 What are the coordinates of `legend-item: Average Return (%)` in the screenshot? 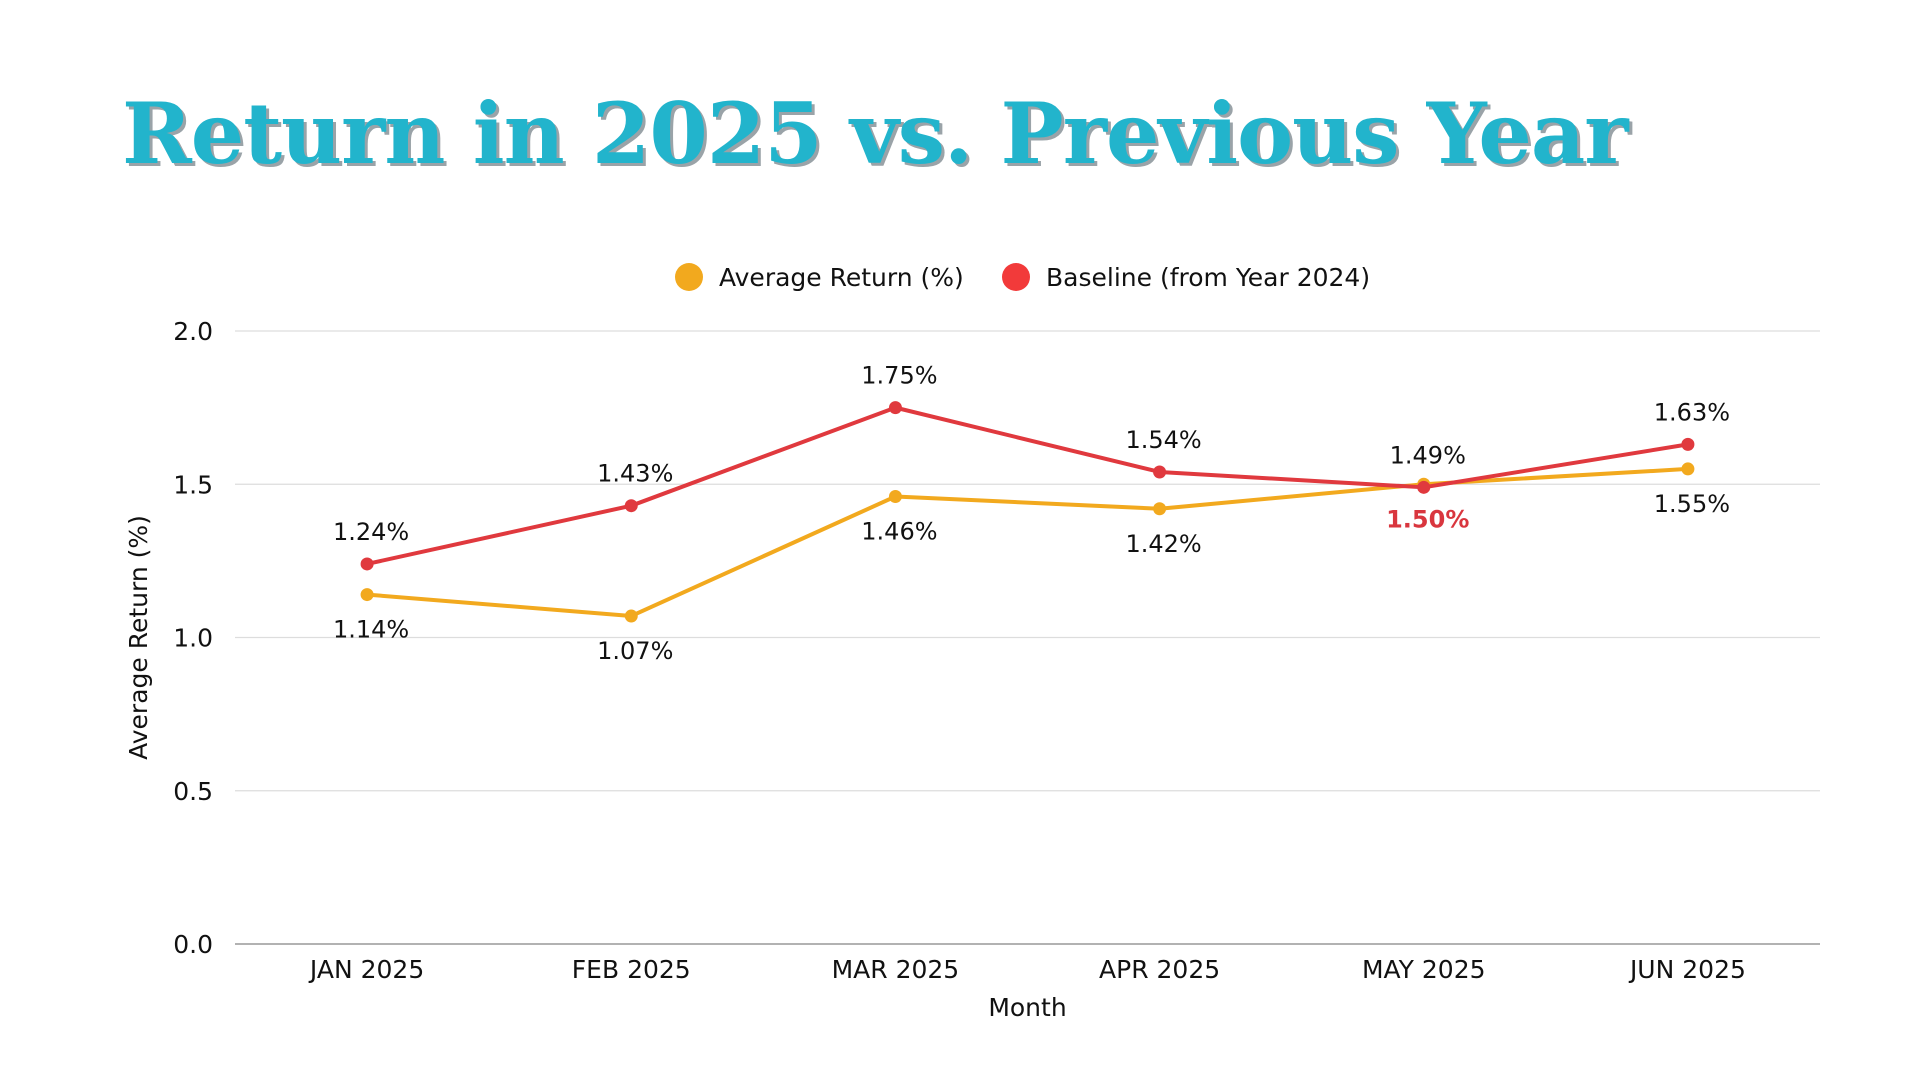 It's located at (819, 277).